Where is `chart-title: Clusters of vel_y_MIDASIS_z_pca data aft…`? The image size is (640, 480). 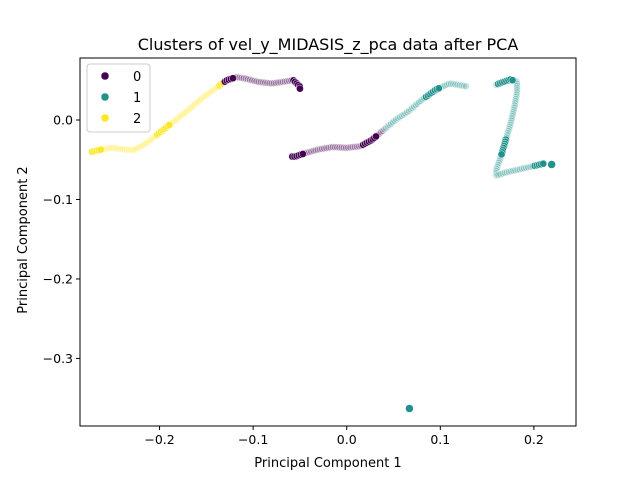
chart-title: Clusters of vel_y_MIDASIS_z_pca data aft… is located at coordinates (328, 45).